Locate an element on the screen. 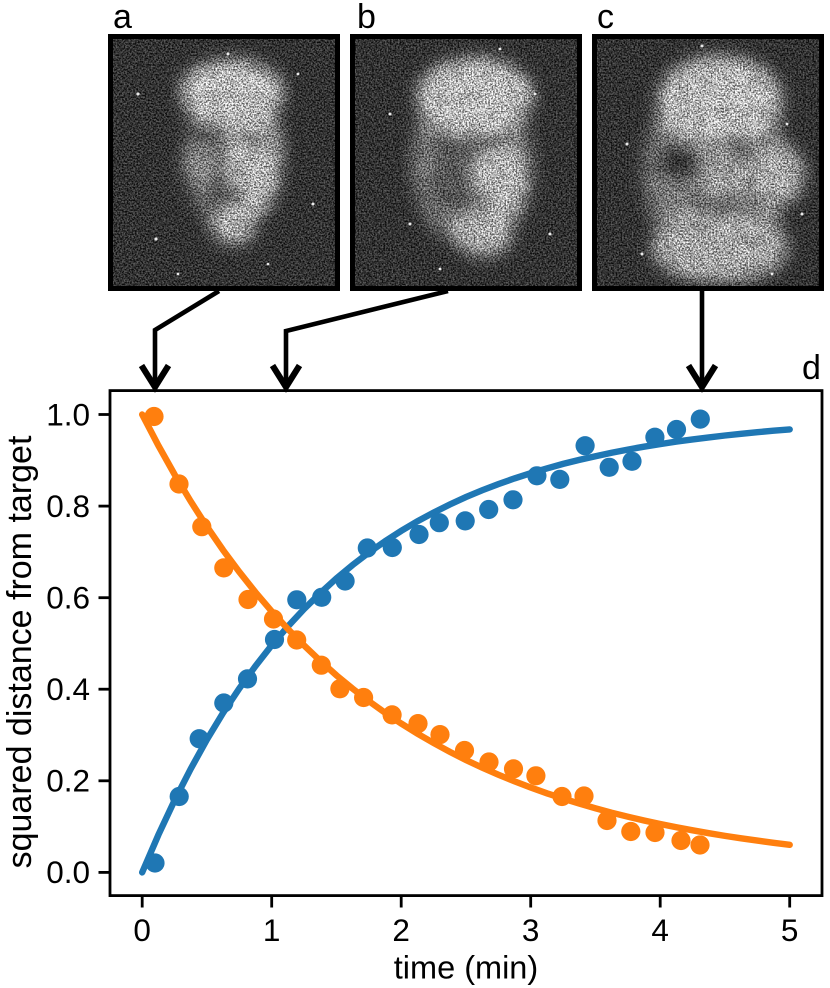 Image resolution: width=830 pixels, height=988 pixels. svg-text: c is located at coordinates (605, 18).